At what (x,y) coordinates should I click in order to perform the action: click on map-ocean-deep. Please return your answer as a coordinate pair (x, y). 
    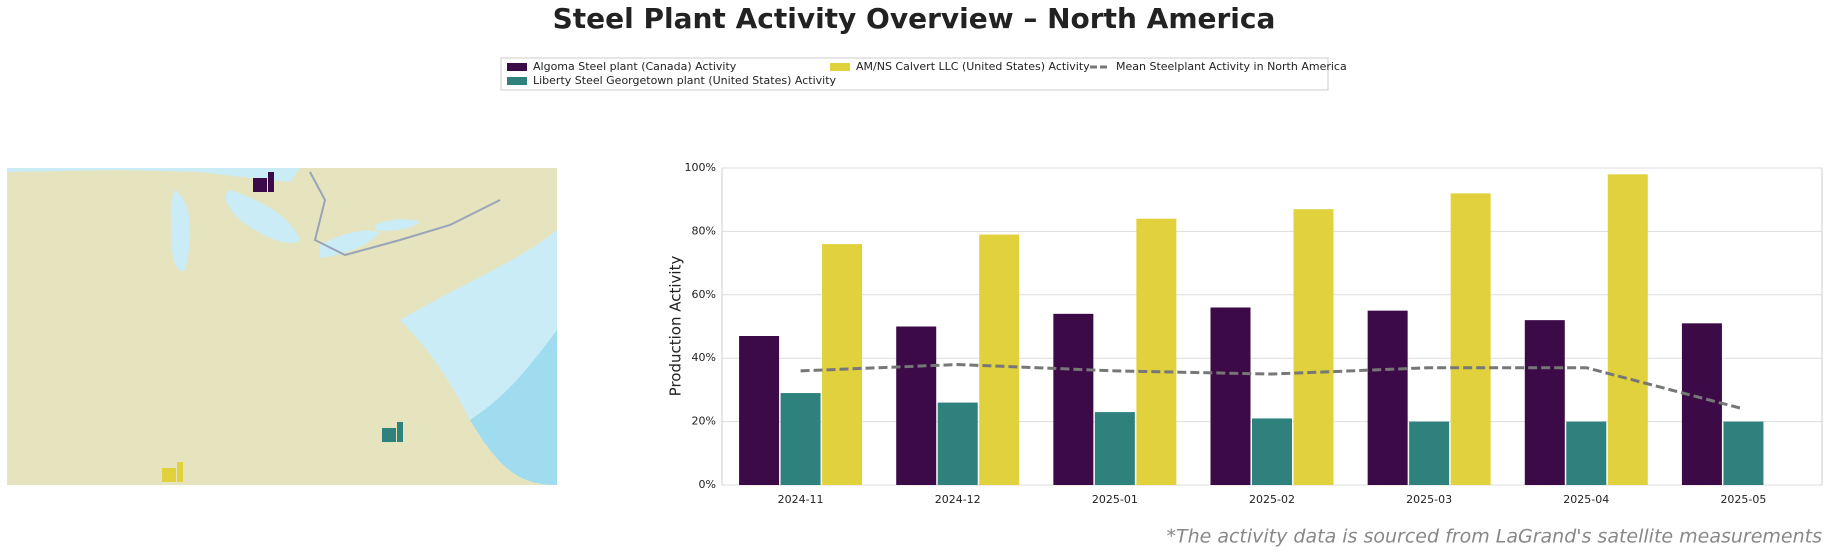
    Looking at the image, I should click on (513, 407).